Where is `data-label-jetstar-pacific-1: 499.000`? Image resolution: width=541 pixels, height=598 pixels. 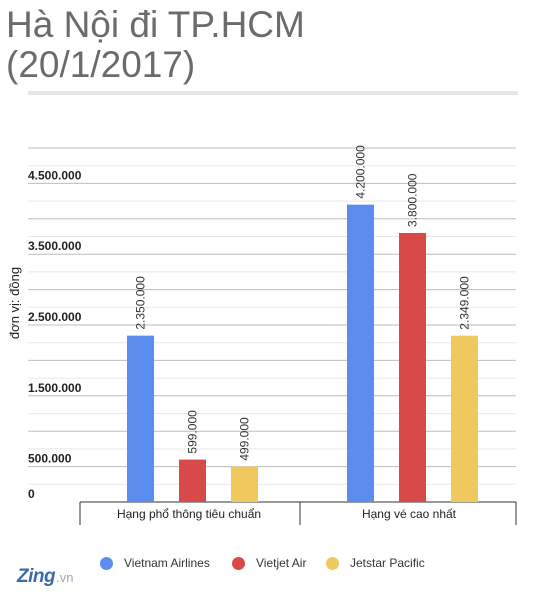 data-label-jetstar-pacific-1: 499.000 is located at coordinates (245, 439).